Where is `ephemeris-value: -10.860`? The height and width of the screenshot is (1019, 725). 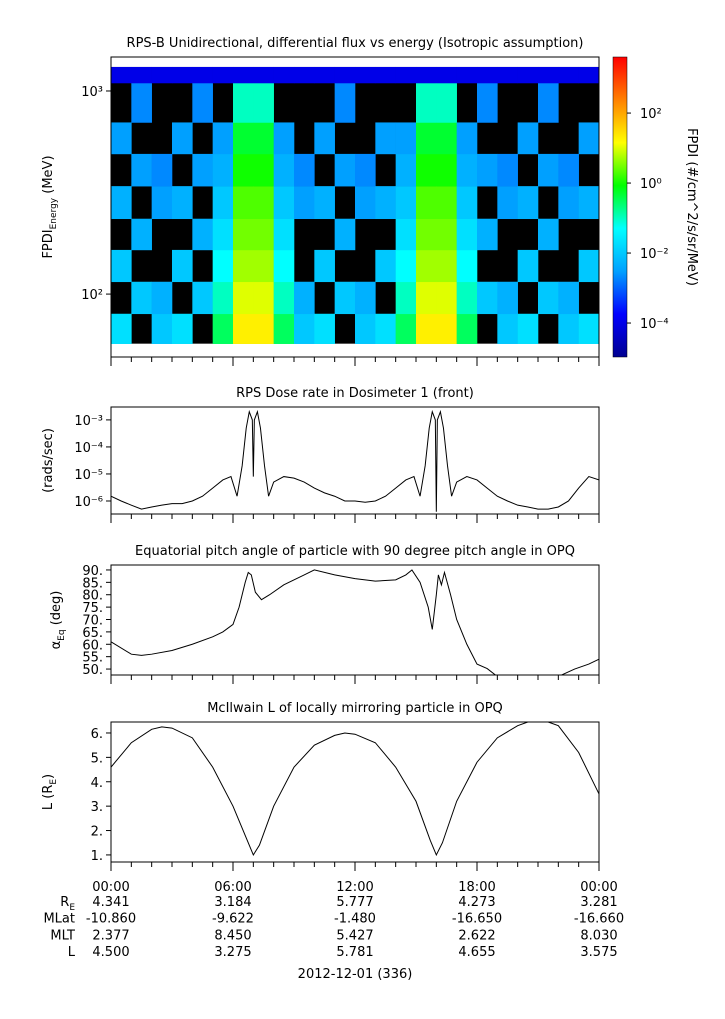 ephemeris-value: -10.860 is located at coordinates (111, 919).